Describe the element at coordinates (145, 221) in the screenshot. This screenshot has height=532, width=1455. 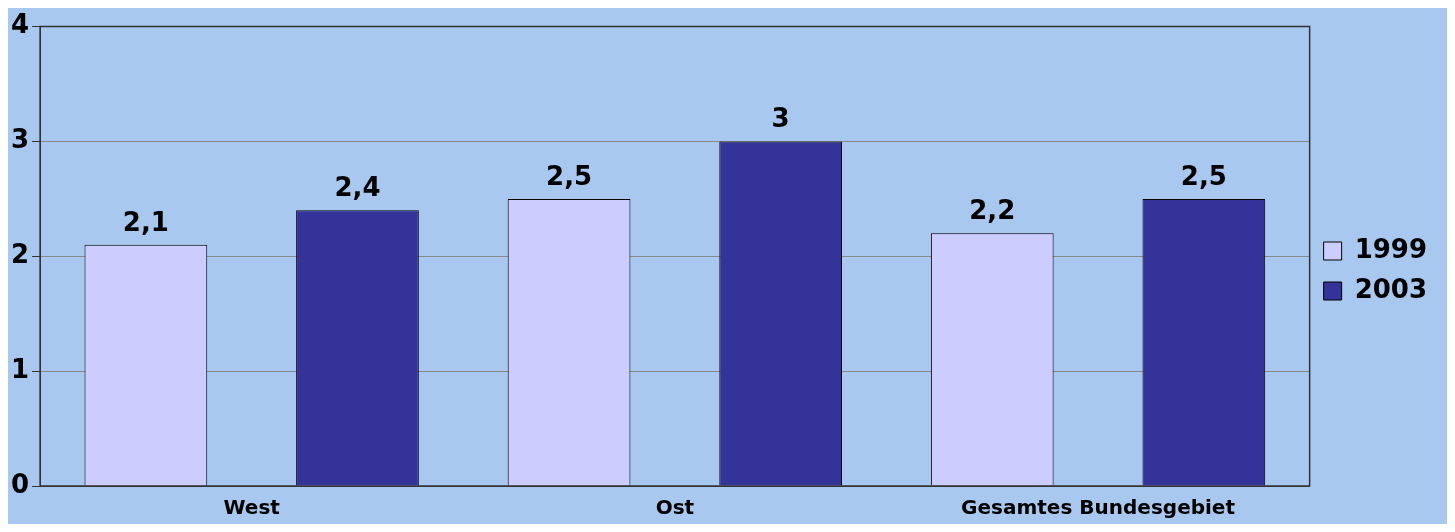
I see `data-label: 2,1` at that location.